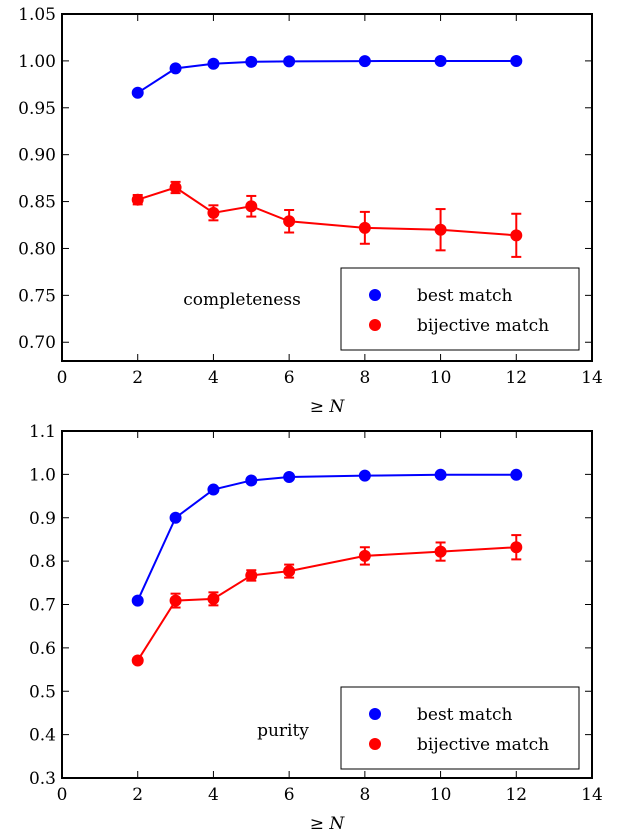 The height and width of the screenshot is (836, 620). What do you see at coordinates (283, 731) in the screenshot?
I see `annotation-text: purity` at bounding box center [283, 731].